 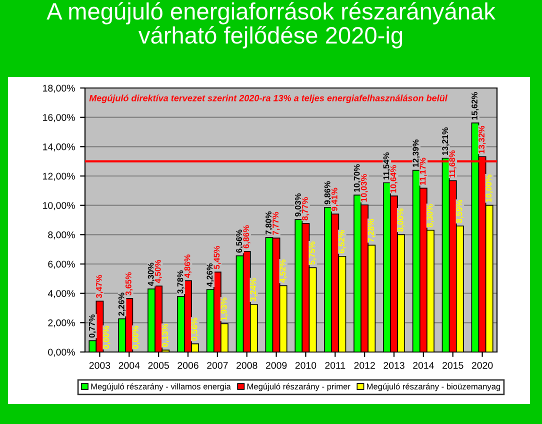 What do you see at coordinates (364, 188) in the screenshot?
I see `data-label: 10,03%` at bounding box center [364, 188].